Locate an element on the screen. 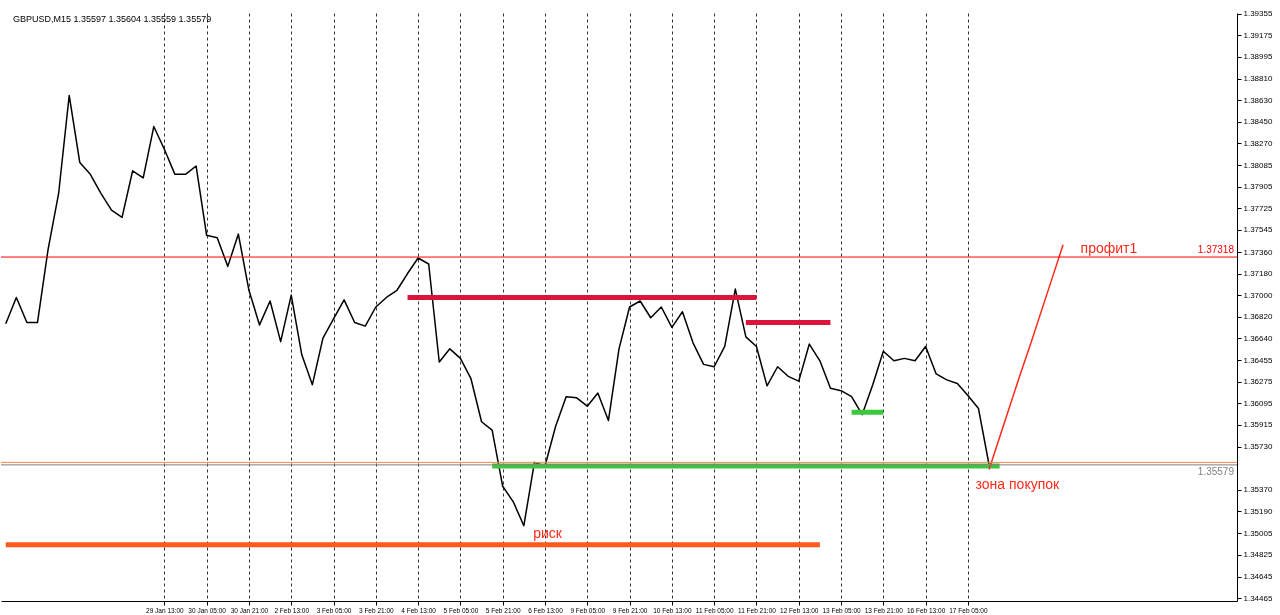 This screenshot has width=1280, height=615. y-tick-label: 1.37905 is located at coordinates (1258, 187).